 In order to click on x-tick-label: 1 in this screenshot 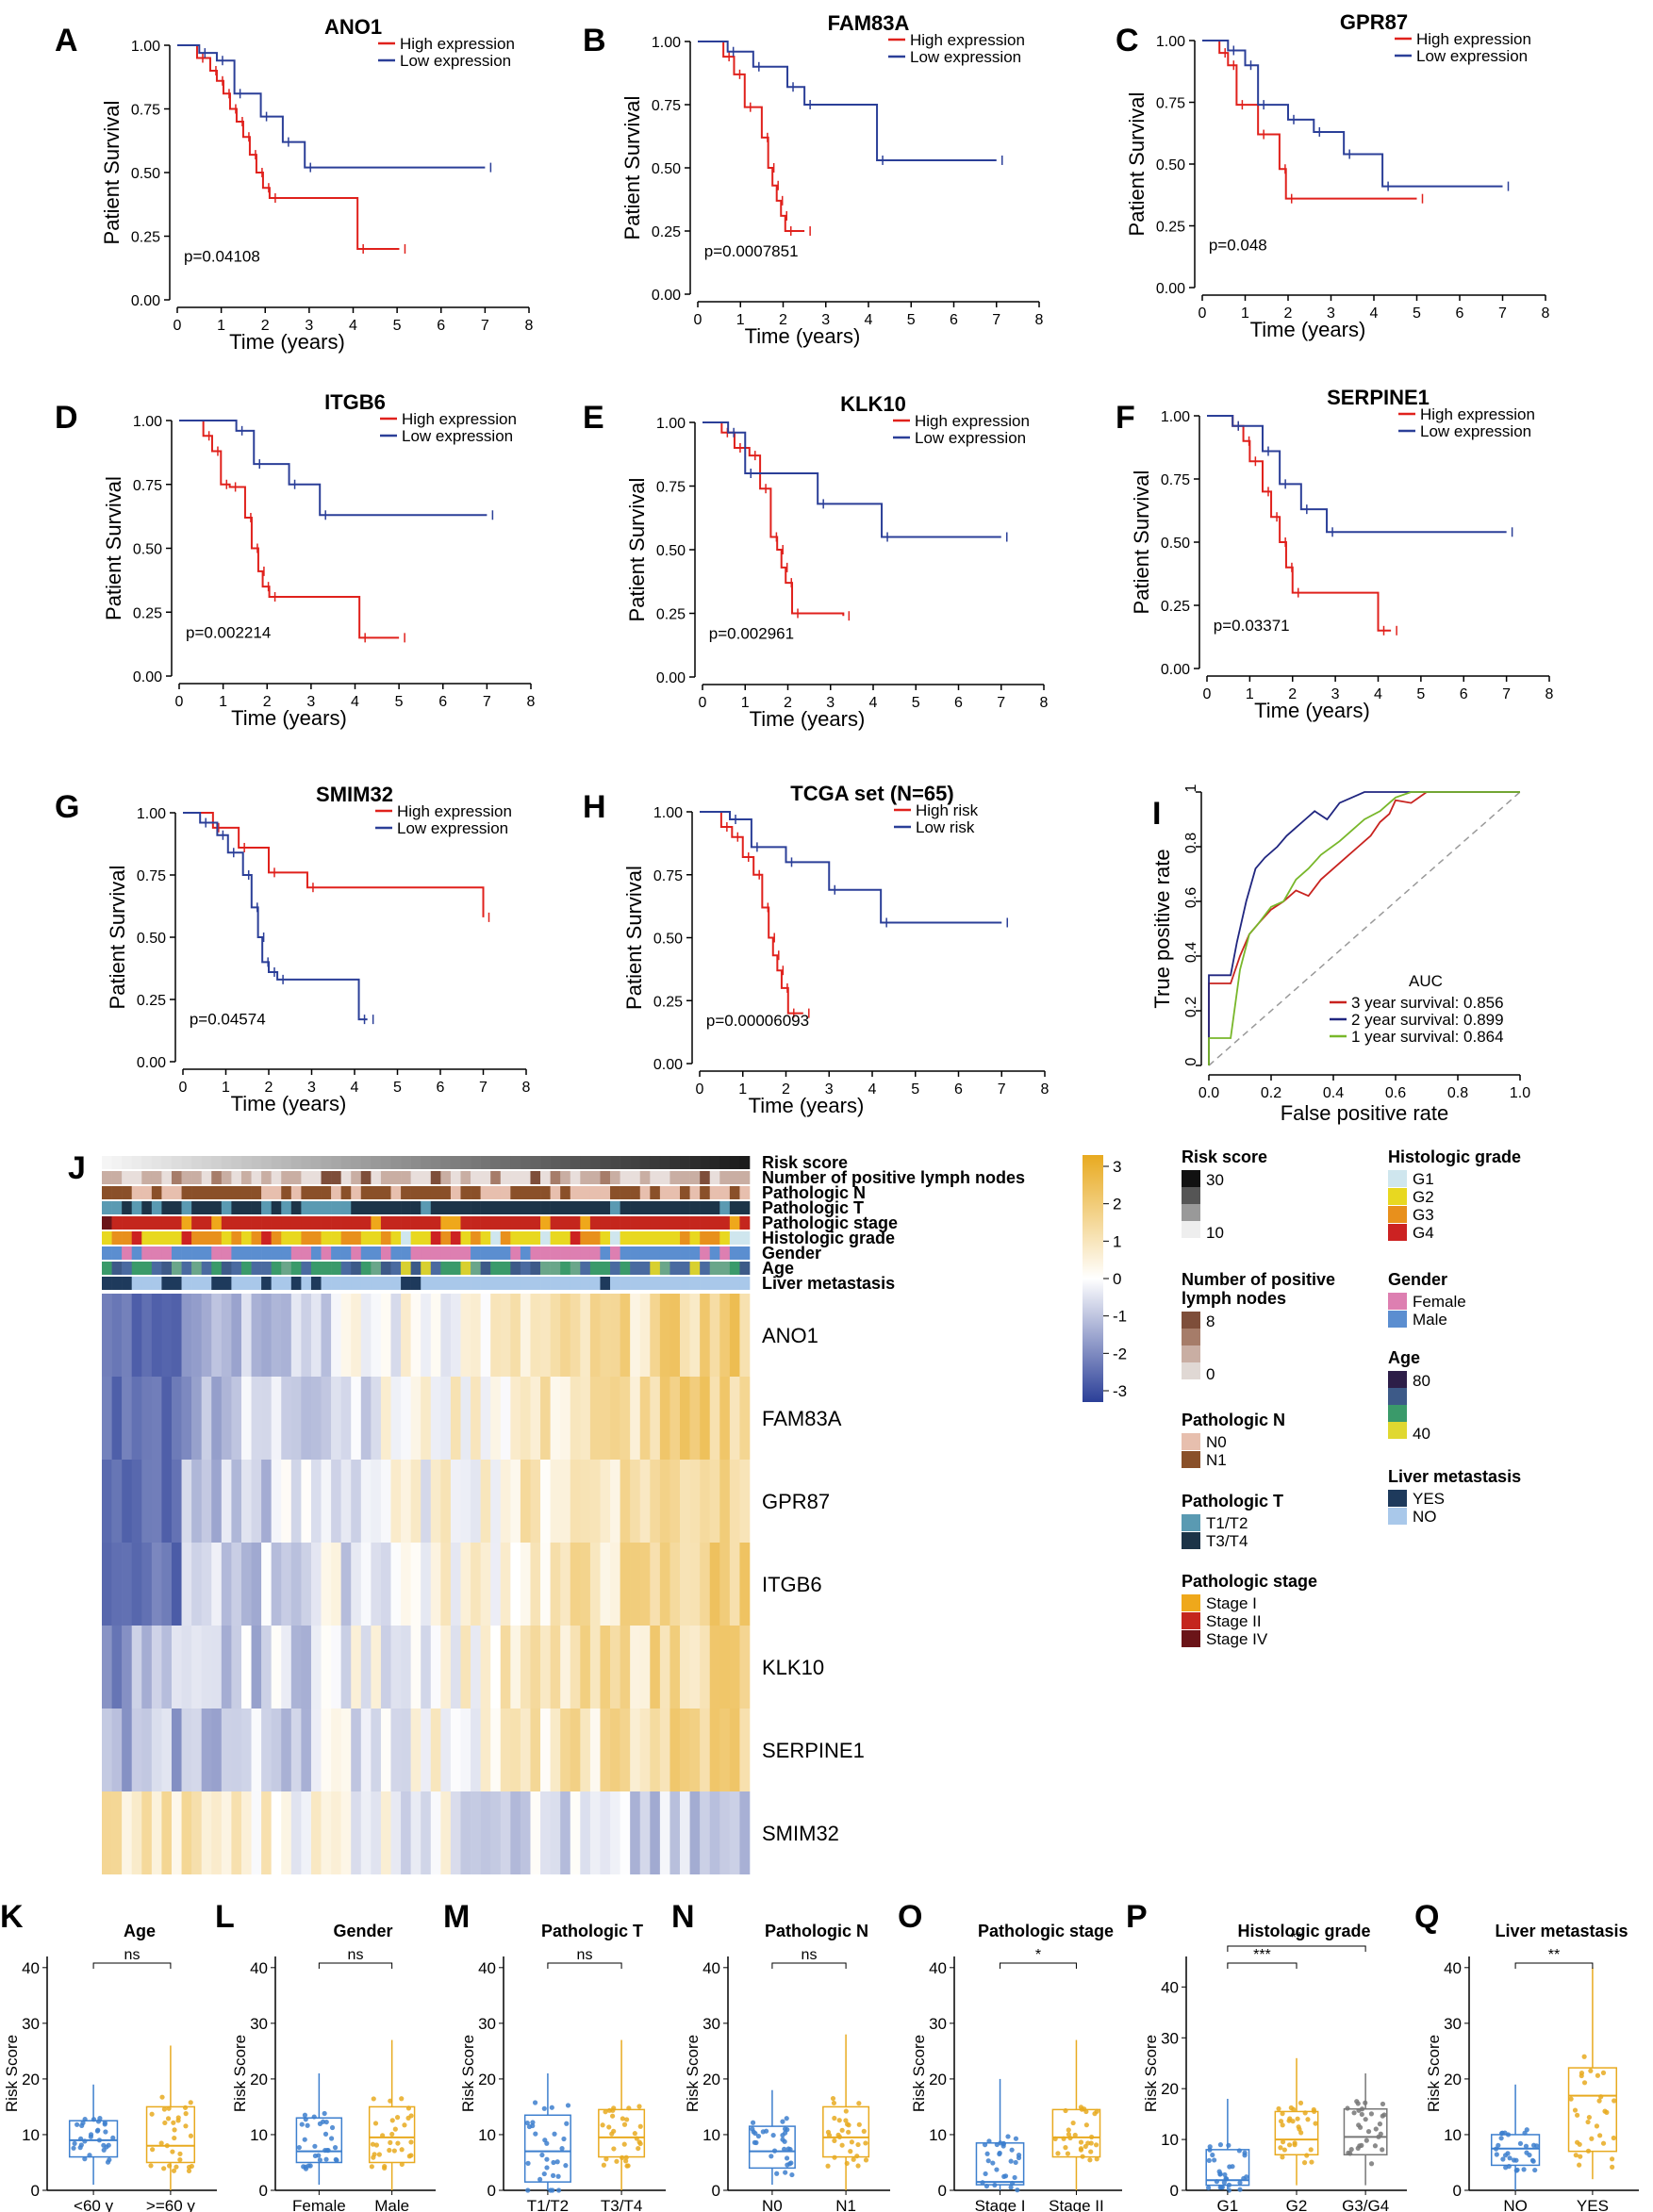, I will do `click(223, 702)`.